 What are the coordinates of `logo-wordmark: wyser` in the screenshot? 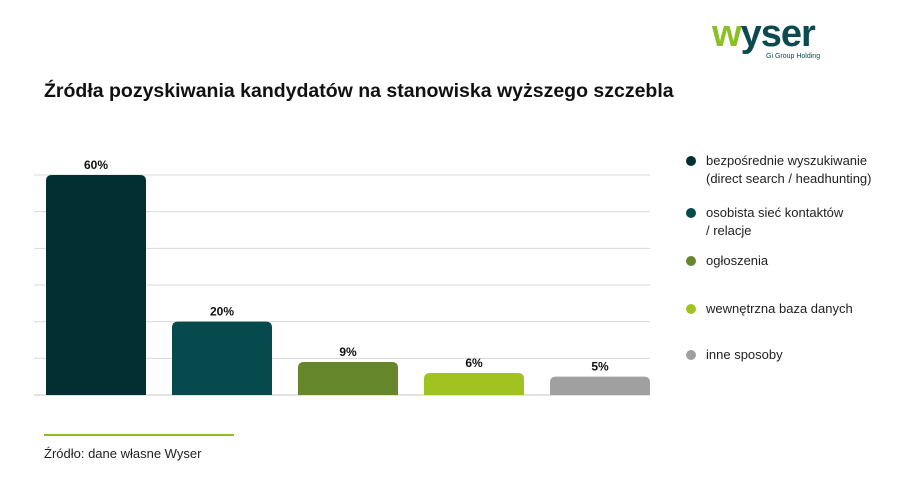 It's located at (764, 34).